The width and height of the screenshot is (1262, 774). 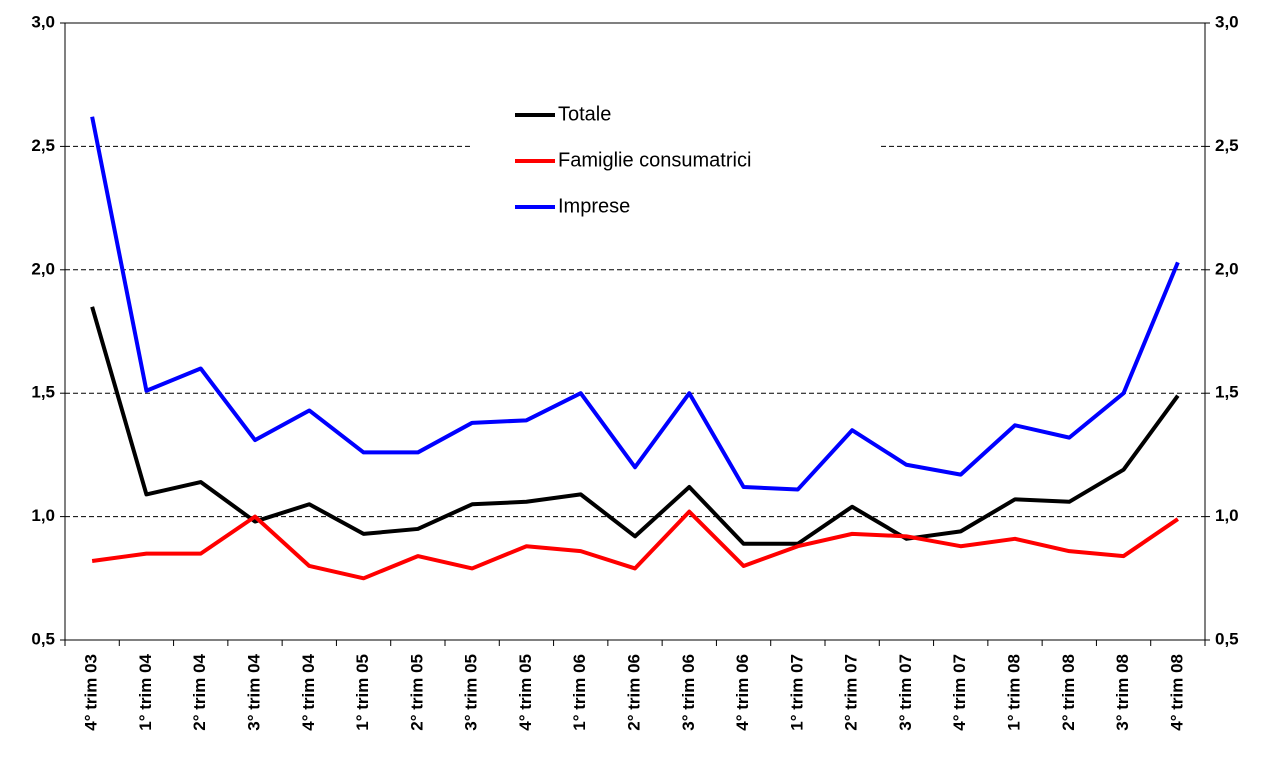 I want to click on y2-tick-label: 1,5, so click(x=1227, y=392).